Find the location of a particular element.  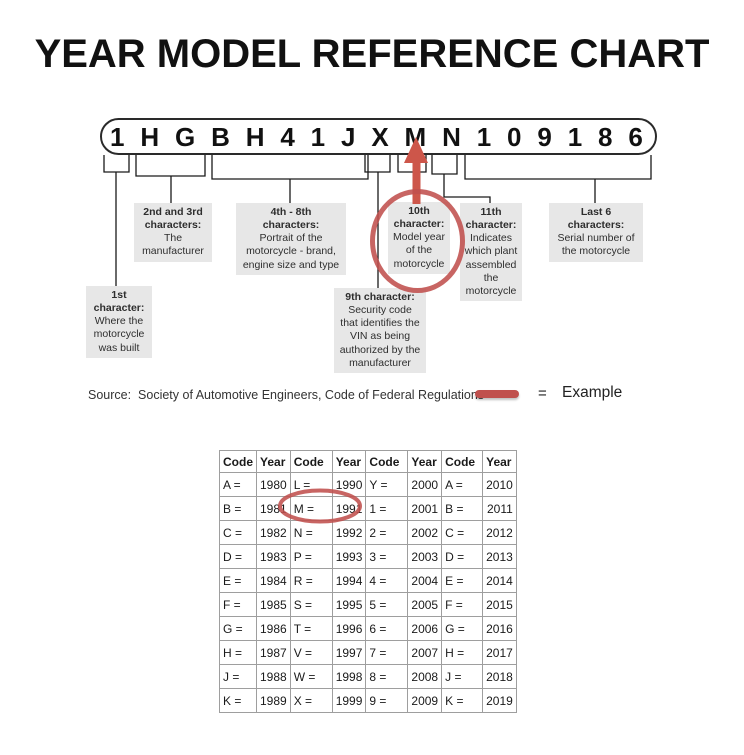

table-row: G = 1986 T = 1996 6 = 2006 G = 2016 is located at coordinates (368, 628).